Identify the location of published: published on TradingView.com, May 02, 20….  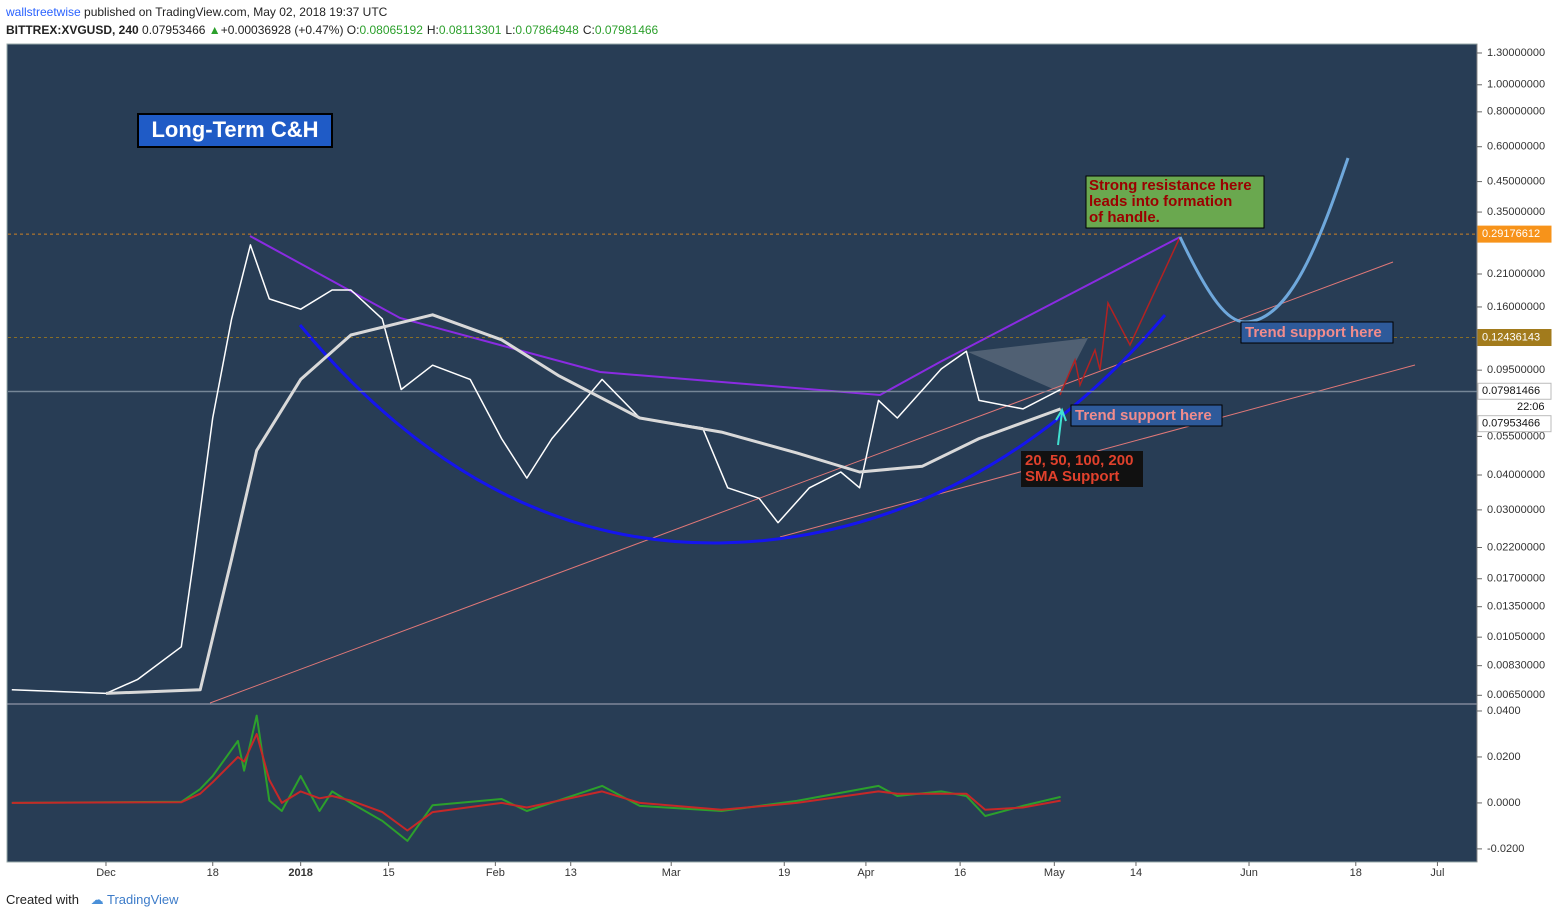
(234, 12).